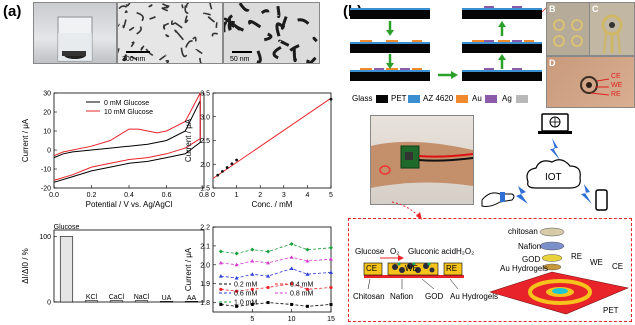 Image resolution: width=635 pixels, height=325 pixels. Describe the element at coordinates (434, 296) in the screenshot. I see `schem-god: GOD` at that location.